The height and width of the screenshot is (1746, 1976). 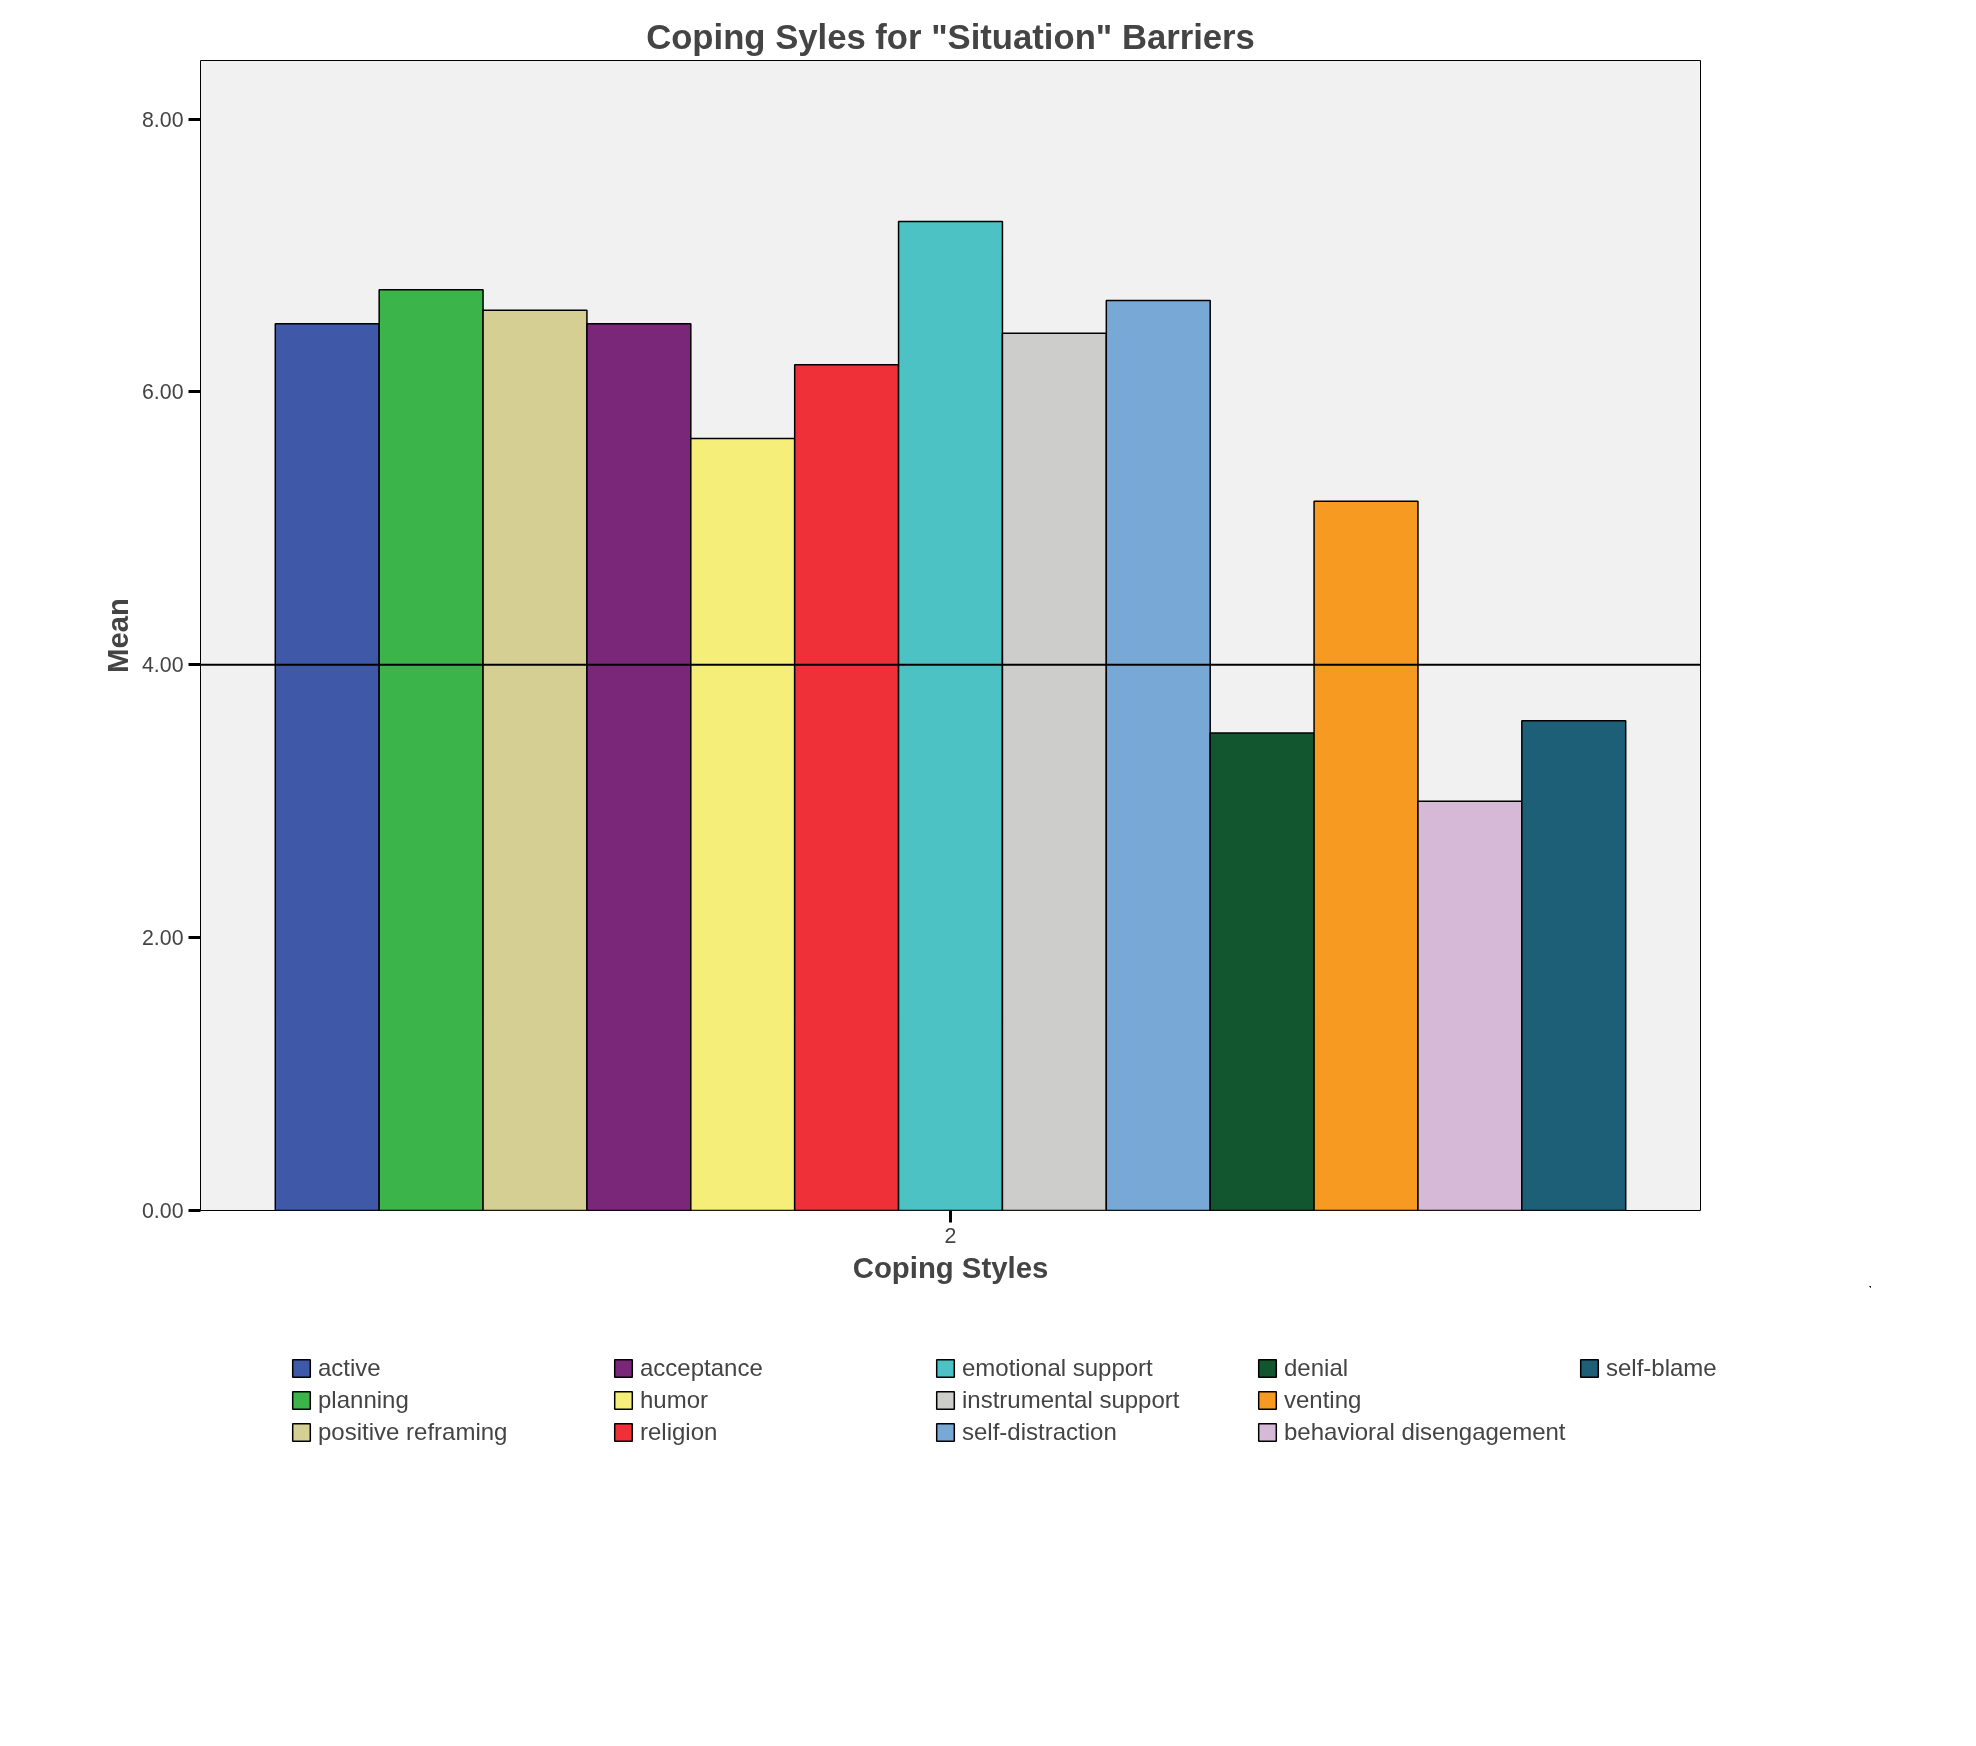 I want to click on y-tick-label: 2.00, so click(x=162, y=938).